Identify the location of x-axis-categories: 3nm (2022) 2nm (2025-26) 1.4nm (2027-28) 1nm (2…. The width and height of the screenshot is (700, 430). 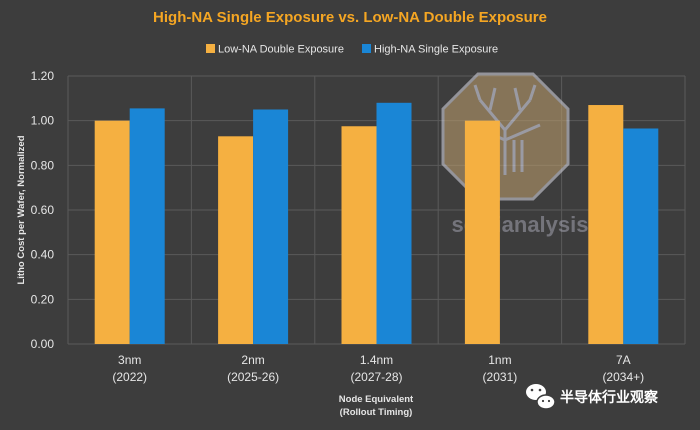
(378, 368).